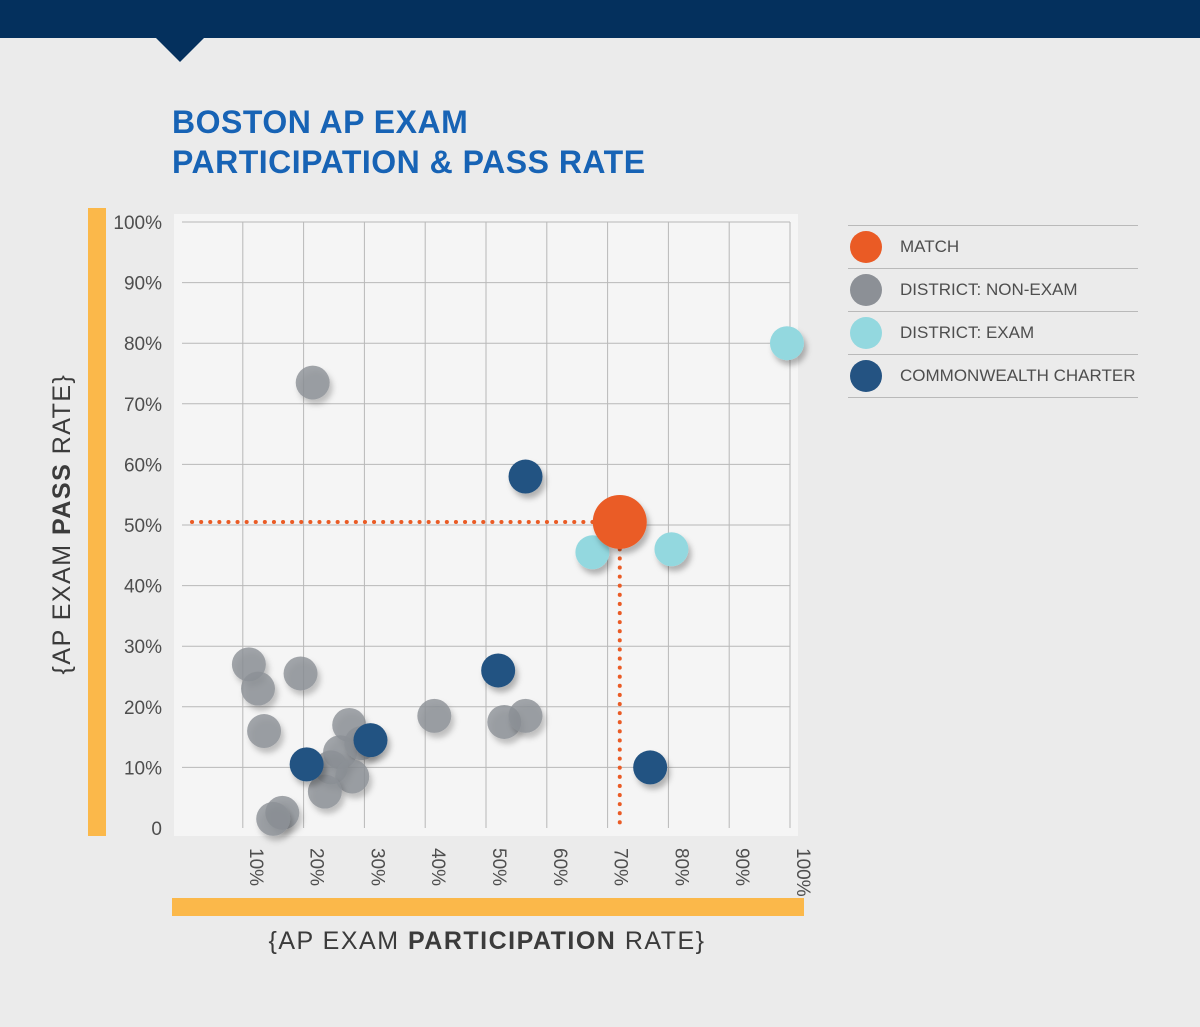 The width and height of the screenshot is (1200, 1027). Describe the element at coordinates (143, 587) in the screenshot. I see `y-tick-label: 40%` at that location.